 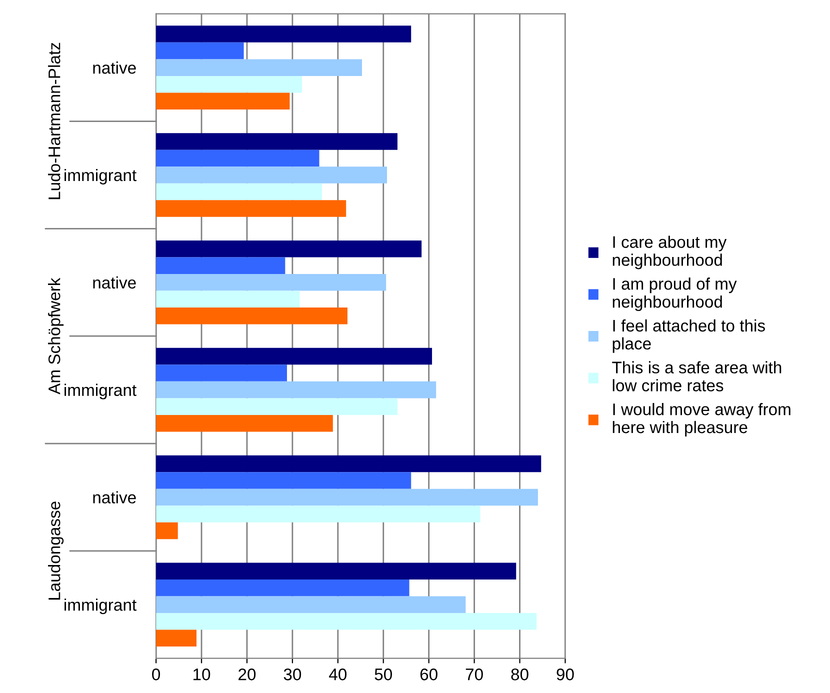 What do you see at coordinates (701, 419) in the screenshot?
I see `legend-label: I would move away from here with pleasure` at bounding box center [701, 419].